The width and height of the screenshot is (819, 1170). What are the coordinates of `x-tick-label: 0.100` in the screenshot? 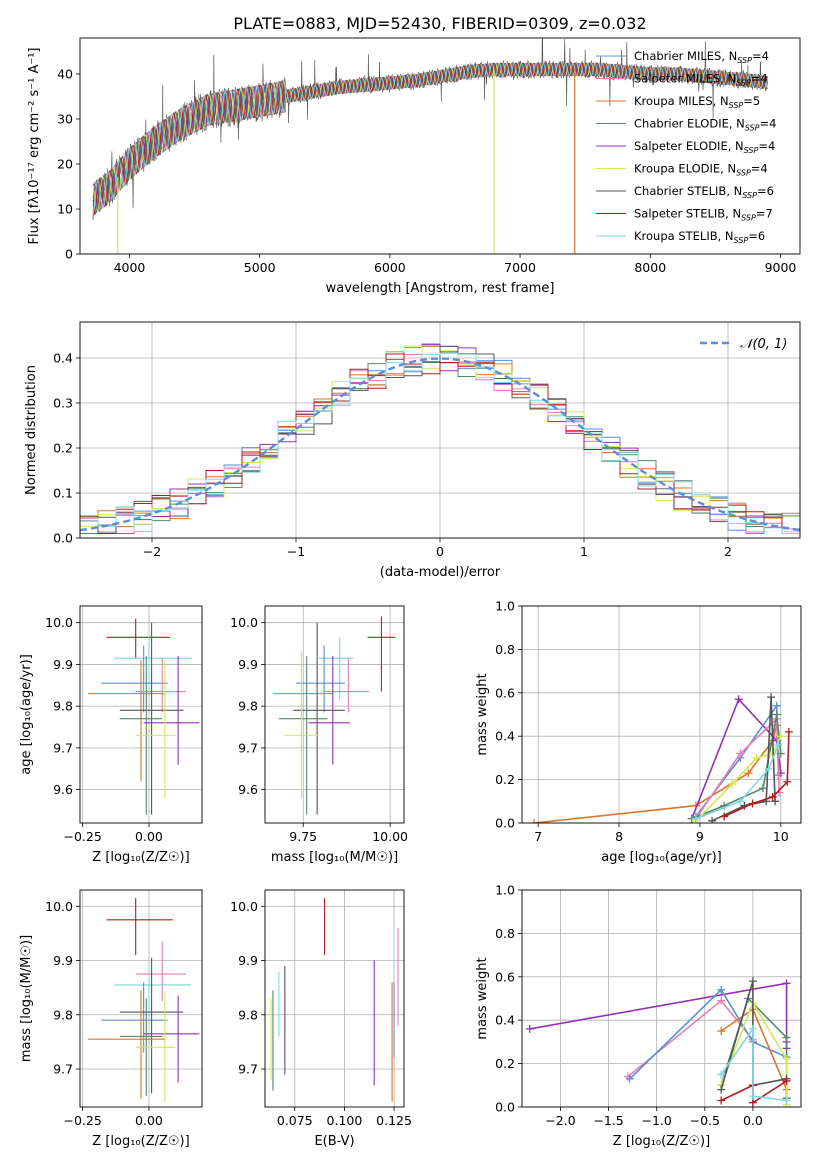 It's located at (345, 1120).